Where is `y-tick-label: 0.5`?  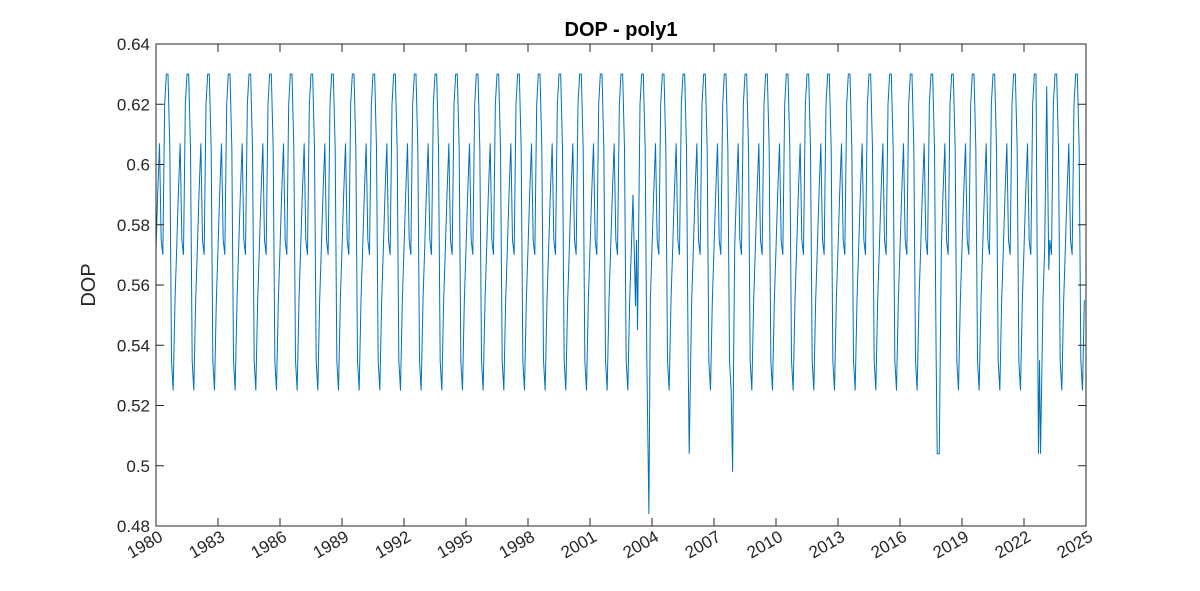
y-tick-label: 0.5 is located at coordinates (138, 466).